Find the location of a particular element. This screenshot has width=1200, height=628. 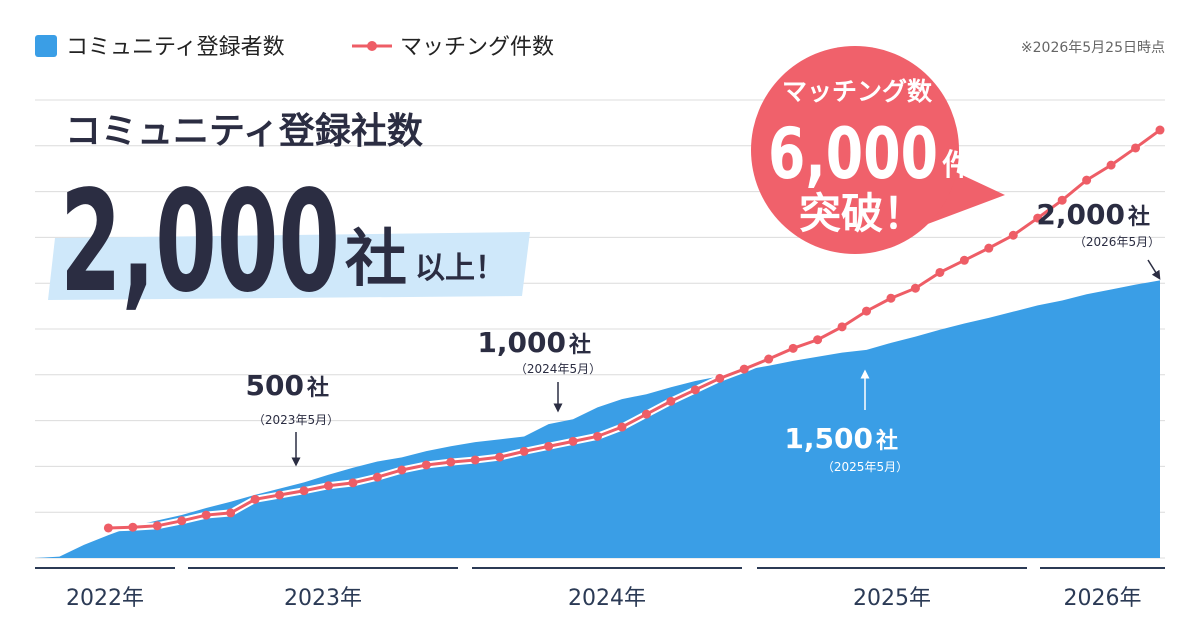

highlight is located at coordinates (289, 266).